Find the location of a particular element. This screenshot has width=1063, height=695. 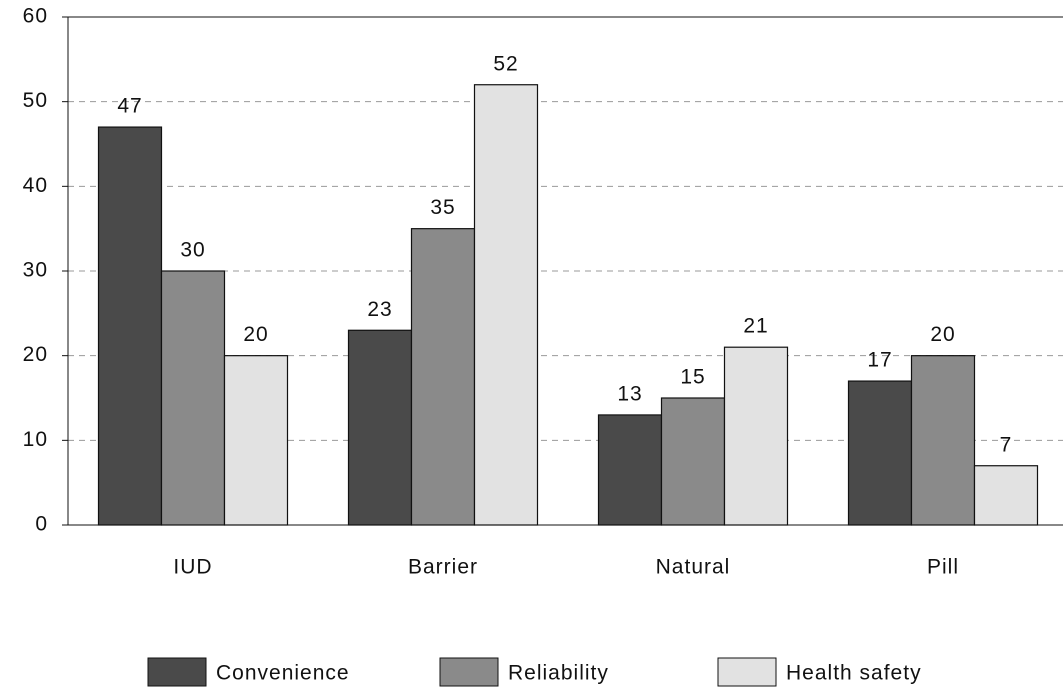

data-label: 30 is located at coordinates (192, 250).